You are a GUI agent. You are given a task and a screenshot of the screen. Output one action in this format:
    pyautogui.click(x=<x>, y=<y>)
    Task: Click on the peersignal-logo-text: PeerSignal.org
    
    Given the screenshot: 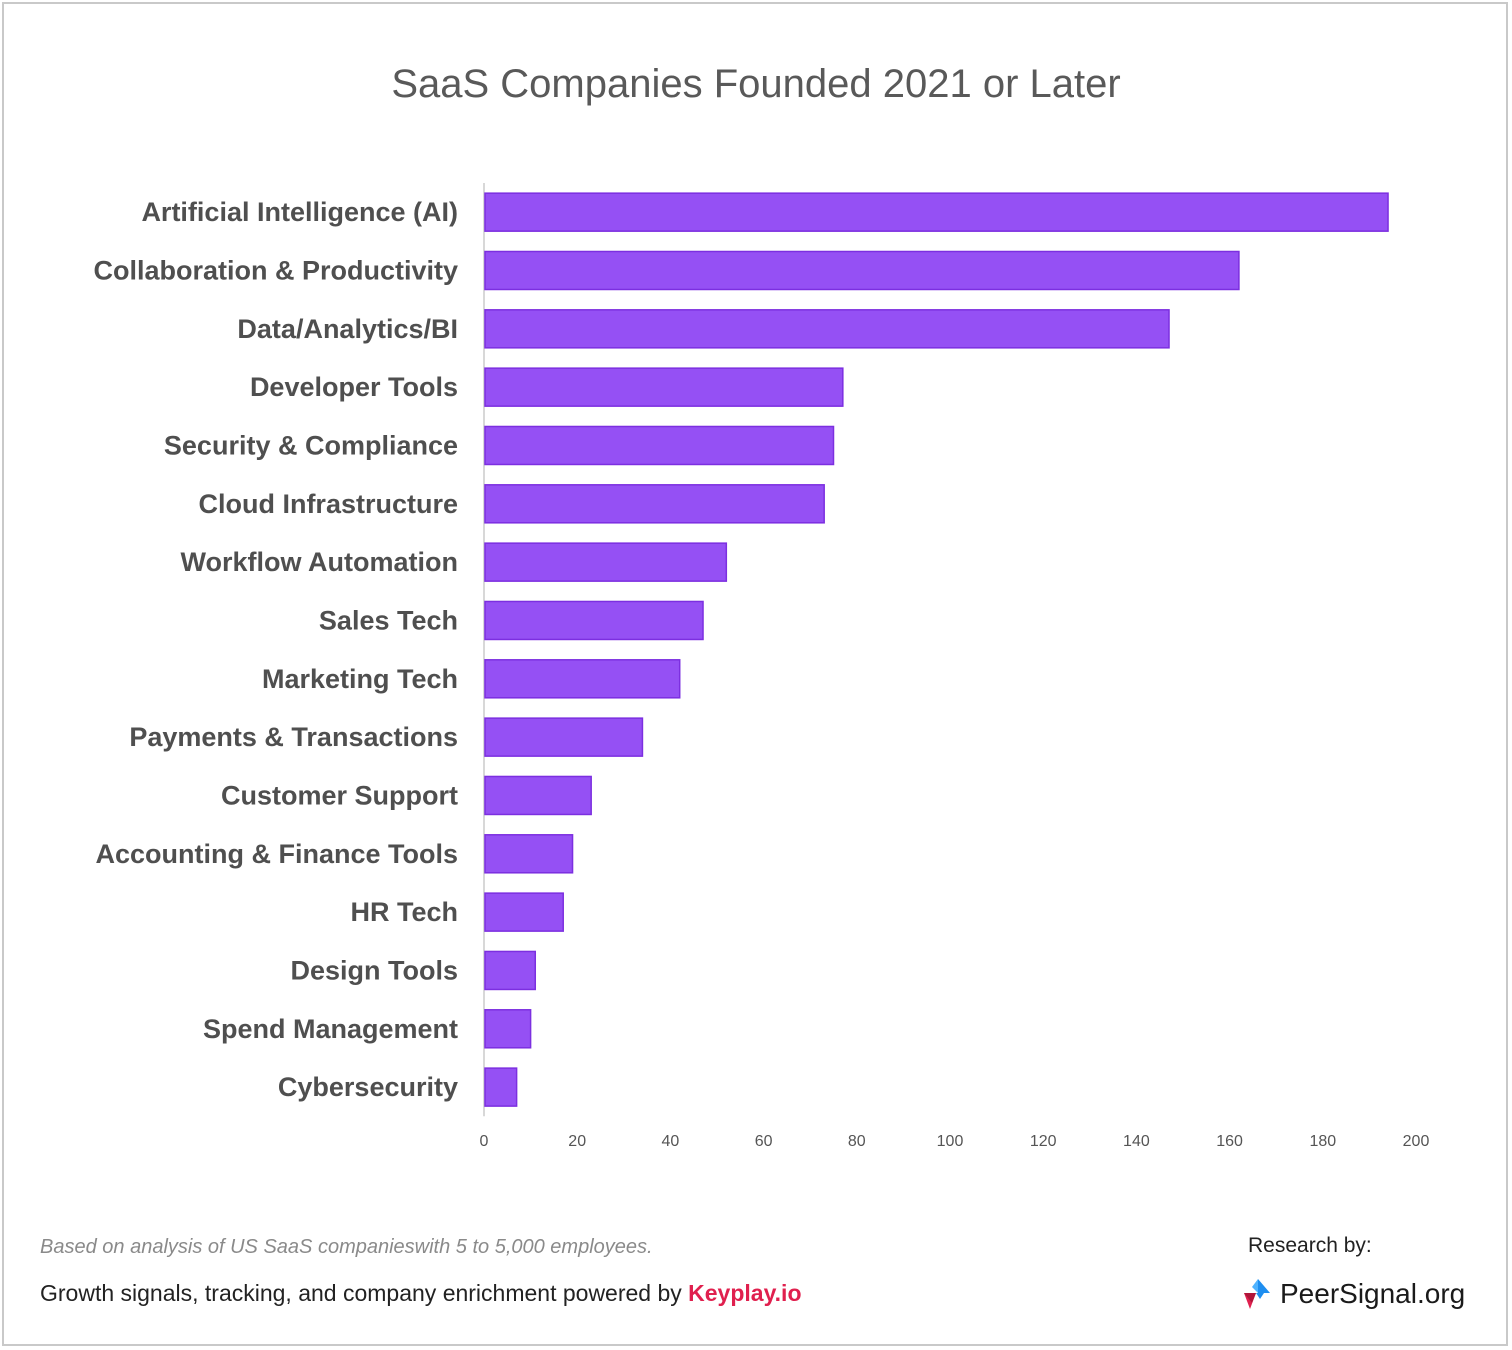 What is the action you would take?
    pyautogui.click(x=1373, y=1293)
    